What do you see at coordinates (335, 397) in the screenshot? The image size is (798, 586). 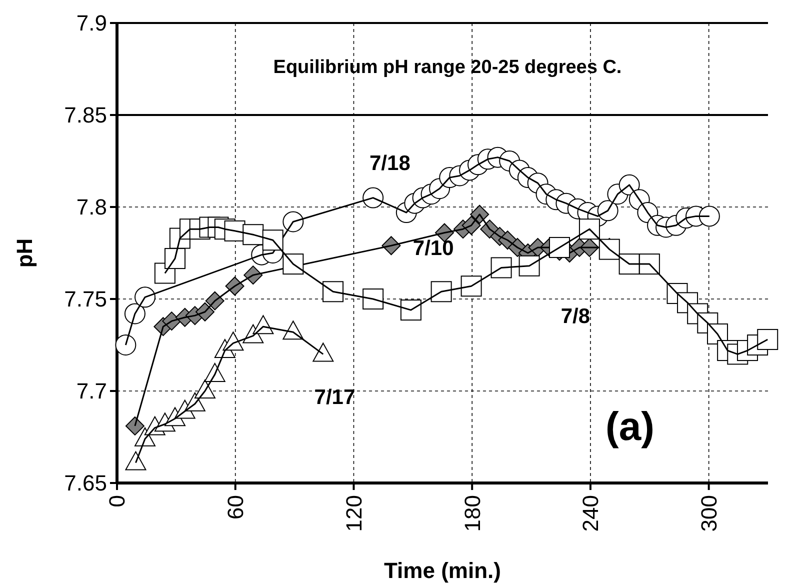 I see `series-label: 7/17` at bounding box center [335, 397].